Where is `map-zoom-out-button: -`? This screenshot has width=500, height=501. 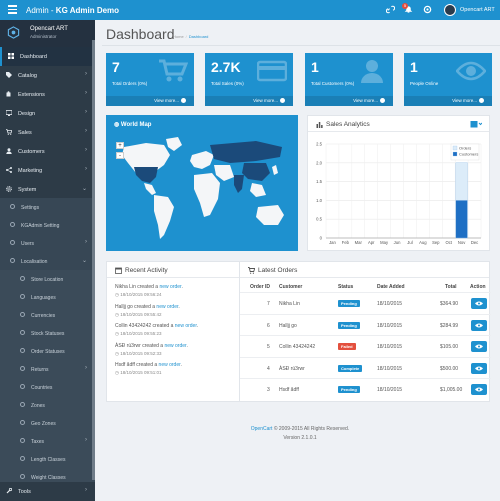
map-zoom-out-button: - is located at coordinates (120, 155).